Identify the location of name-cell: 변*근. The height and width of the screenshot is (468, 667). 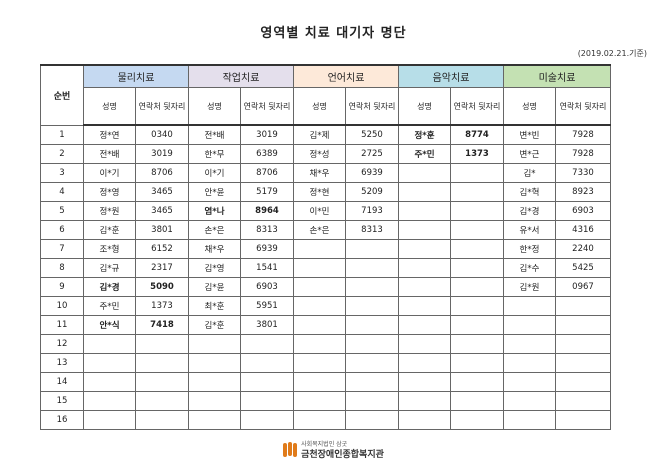
(529, 154).